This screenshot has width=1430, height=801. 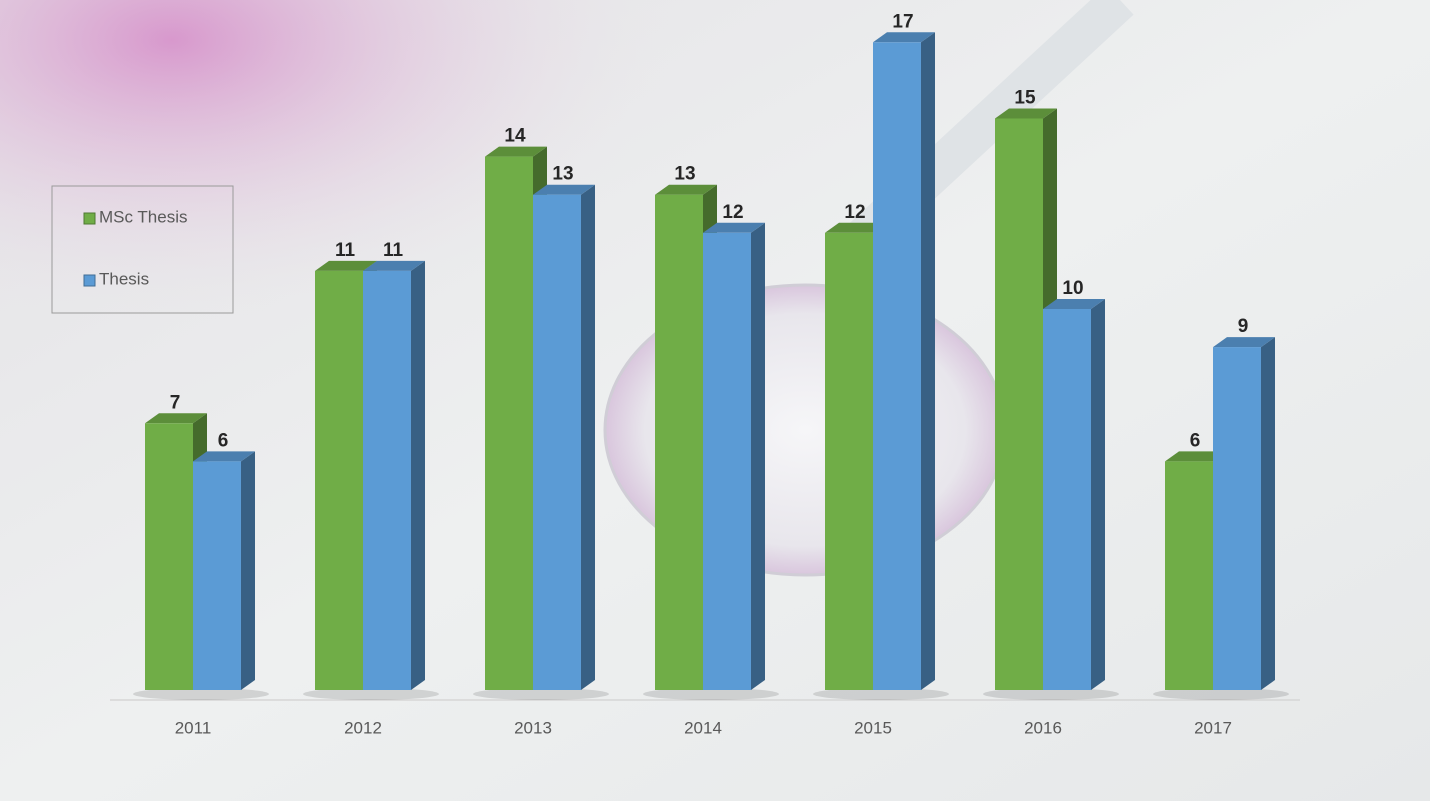 I want to click on x-tick-label: 2017, so click(x=1213, y=727).